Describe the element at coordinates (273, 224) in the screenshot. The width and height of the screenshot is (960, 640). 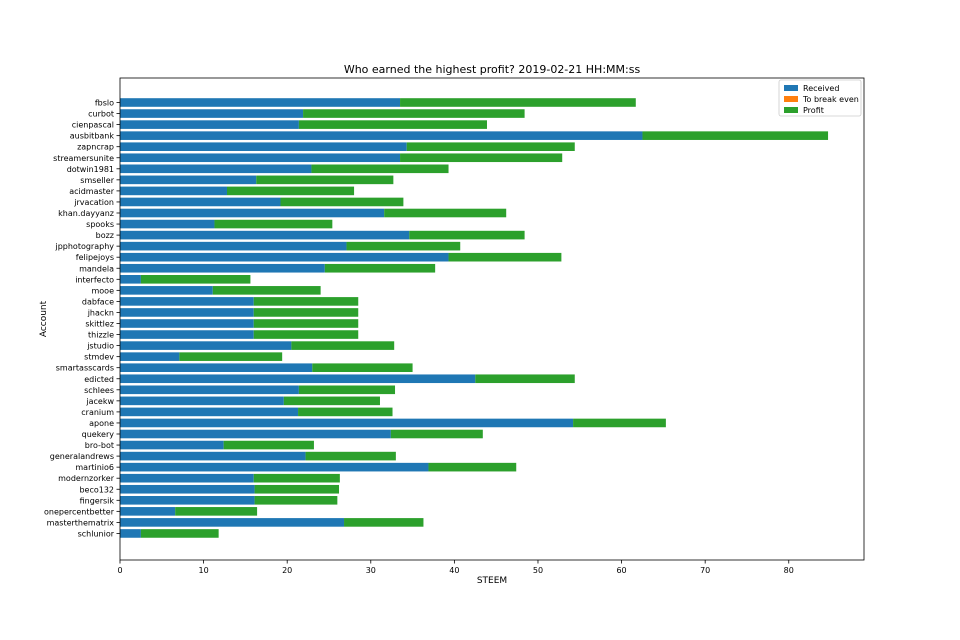
I see `bar-profit-spooks` at that location.